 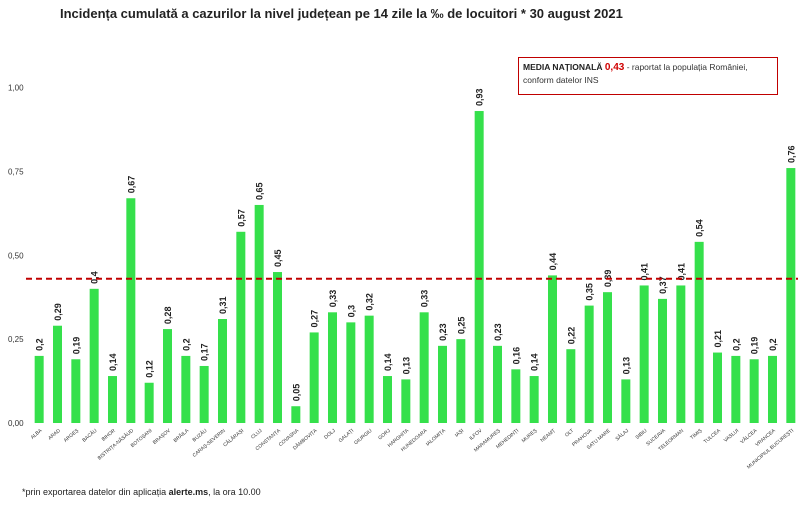 I want to click on value-label: 0,25, so click(x=461, y=326).